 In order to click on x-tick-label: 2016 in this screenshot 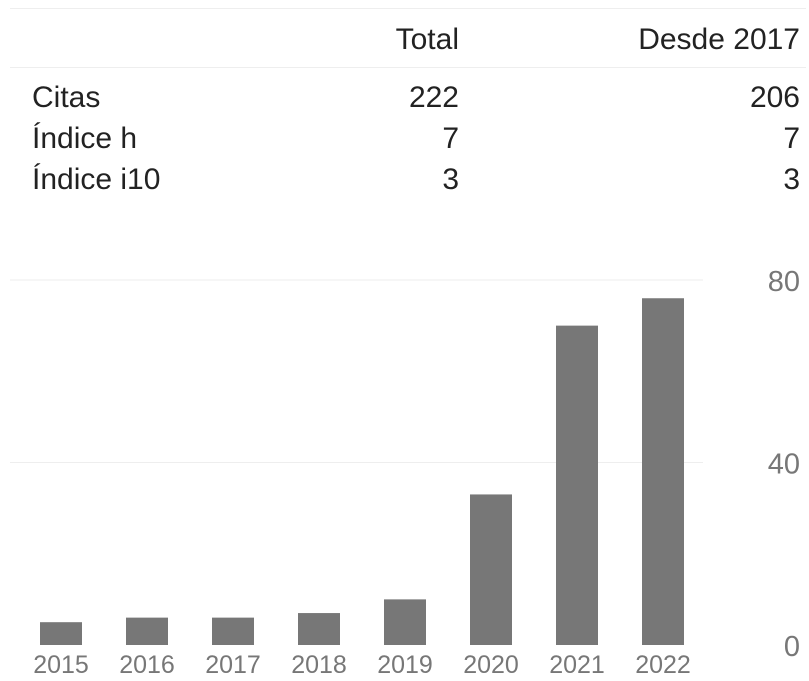, I will do `click(147, 663)`.